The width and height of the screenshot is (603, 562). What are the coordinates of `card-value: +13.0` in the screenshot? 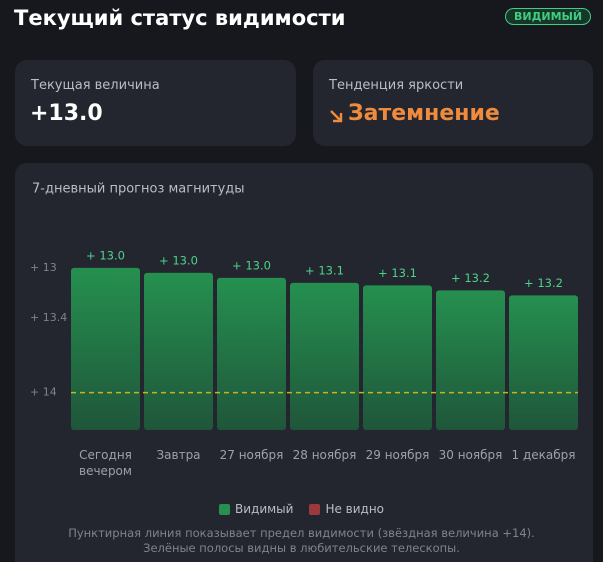 It's located at (66, 113).